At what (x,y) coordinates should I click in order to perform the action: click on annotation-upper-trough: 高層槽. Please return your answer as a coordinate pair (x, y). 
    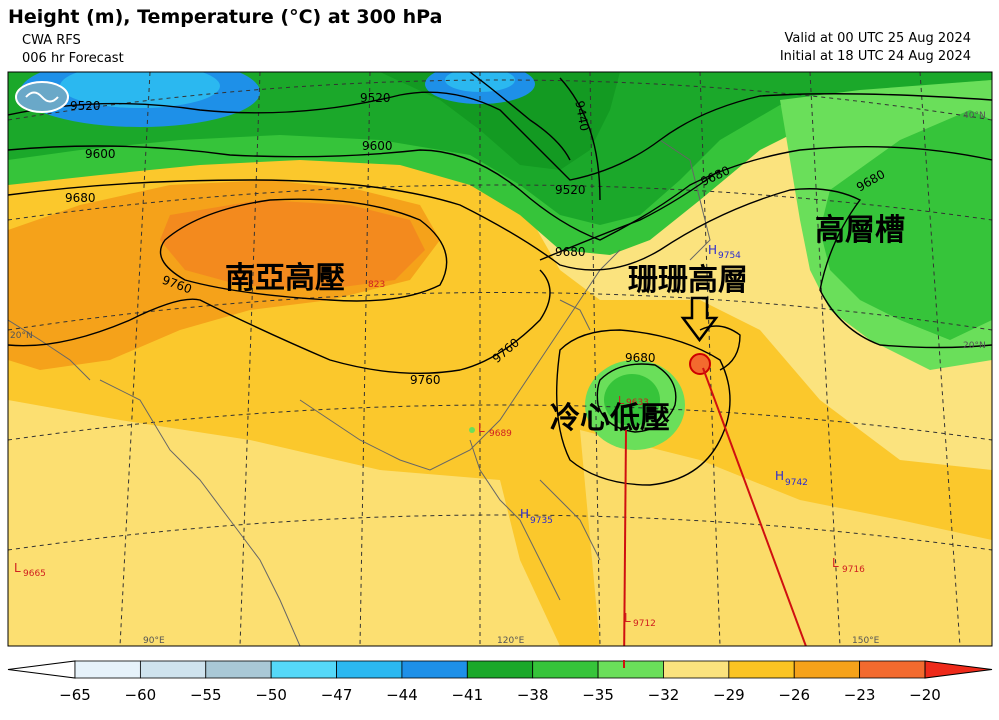
    Looking at the image, I should click on (860, 230).